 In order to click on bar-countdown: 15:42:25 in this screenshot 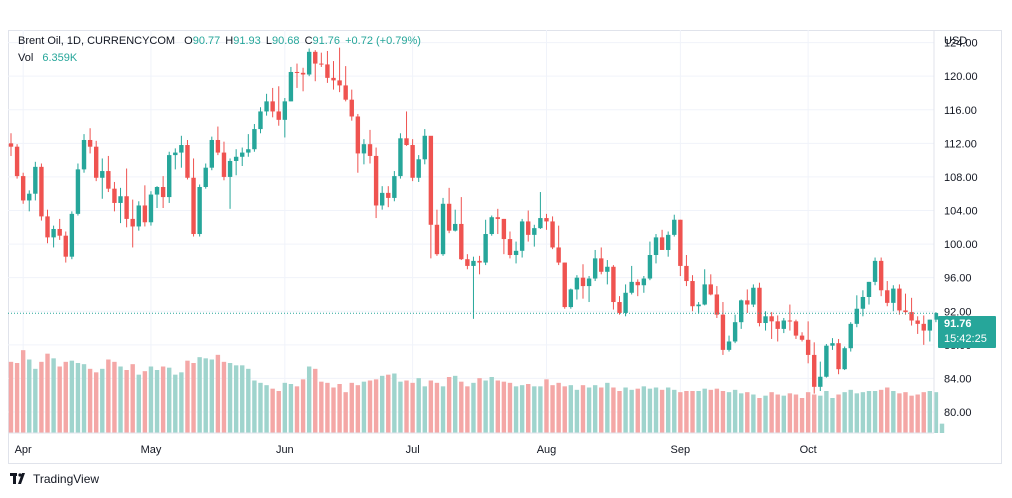, I will do `click(965, 339)`.